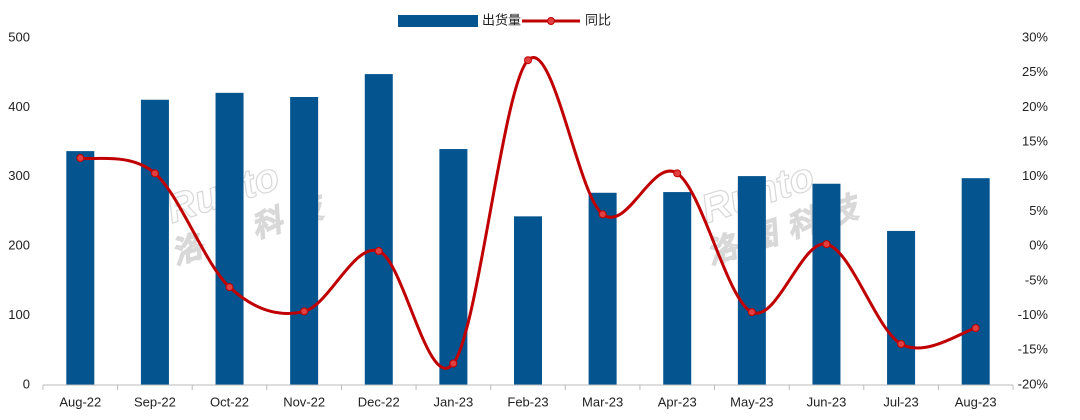 Image resolution: width=1080 pixels, height=420 pixels. What do you see at coordinates (1035, 36) in the screenshot?
I see `y2-tick-label: 30%` at bounding box center [1035, 36].